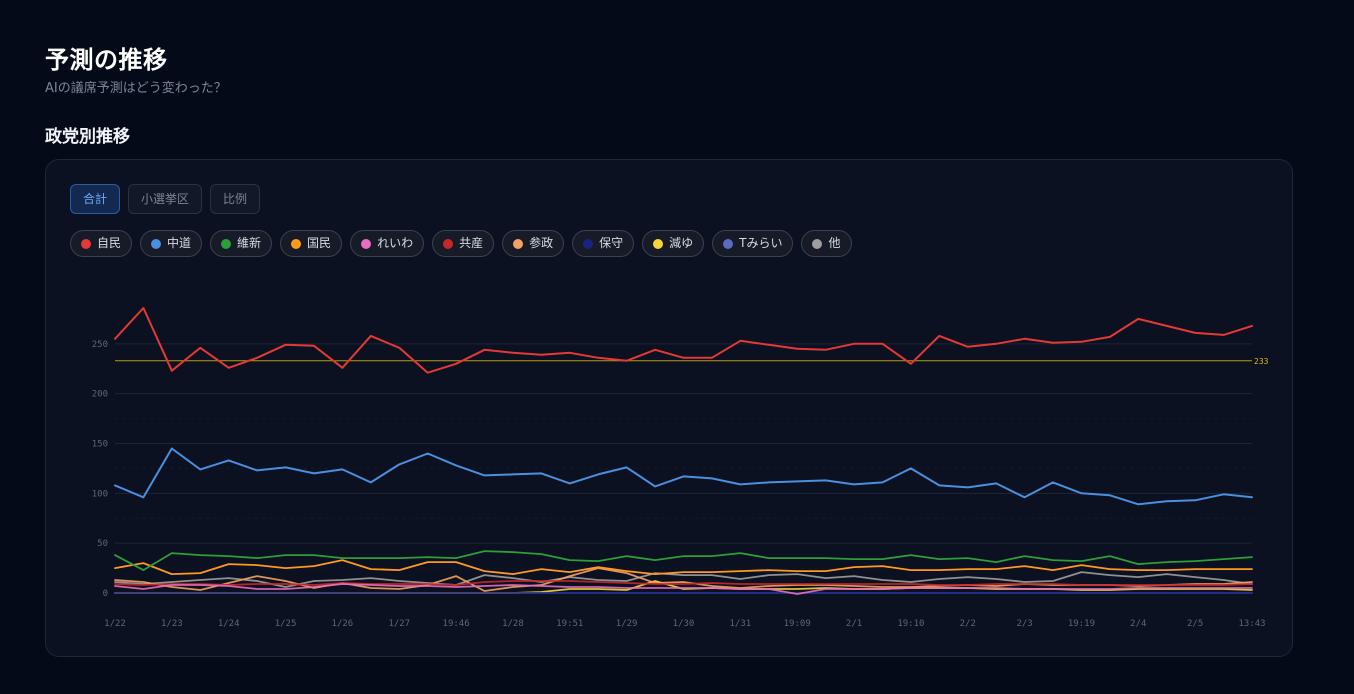 Image resolution: width=1354 pixels, height=694 pixels. I want to click on x-tick-label: 2/5, so click(1195, 624).